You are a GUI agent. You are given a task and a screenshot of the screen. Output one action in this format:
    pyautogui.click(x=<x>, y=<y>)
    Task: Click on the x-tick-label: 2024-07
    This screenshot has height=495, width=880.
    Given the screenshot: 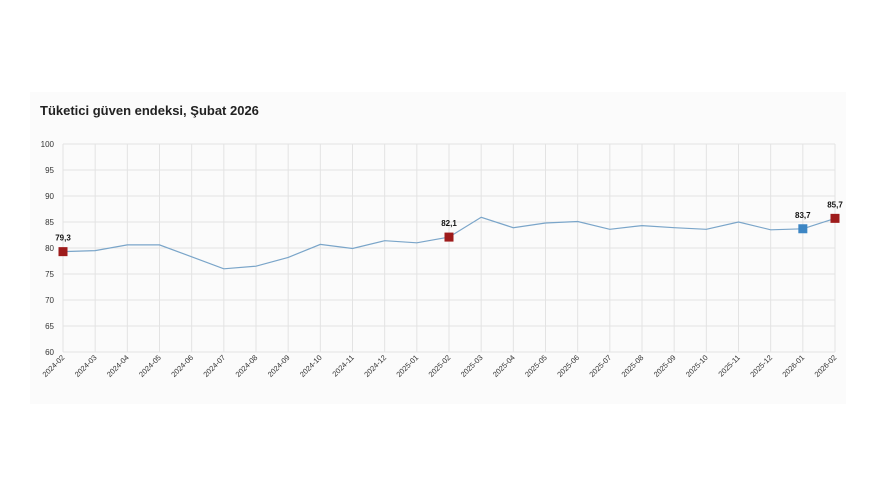 What is the action you would take?
    pyautogui.click(x=214, y=366)
    